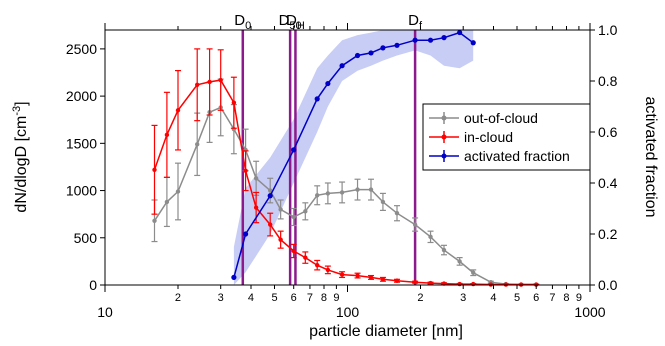 This screenshot has width=665, height=346. Describe the element at coordinates (105, 312) in the screenshot. I see `x-major-tick-label: 10` at that location.